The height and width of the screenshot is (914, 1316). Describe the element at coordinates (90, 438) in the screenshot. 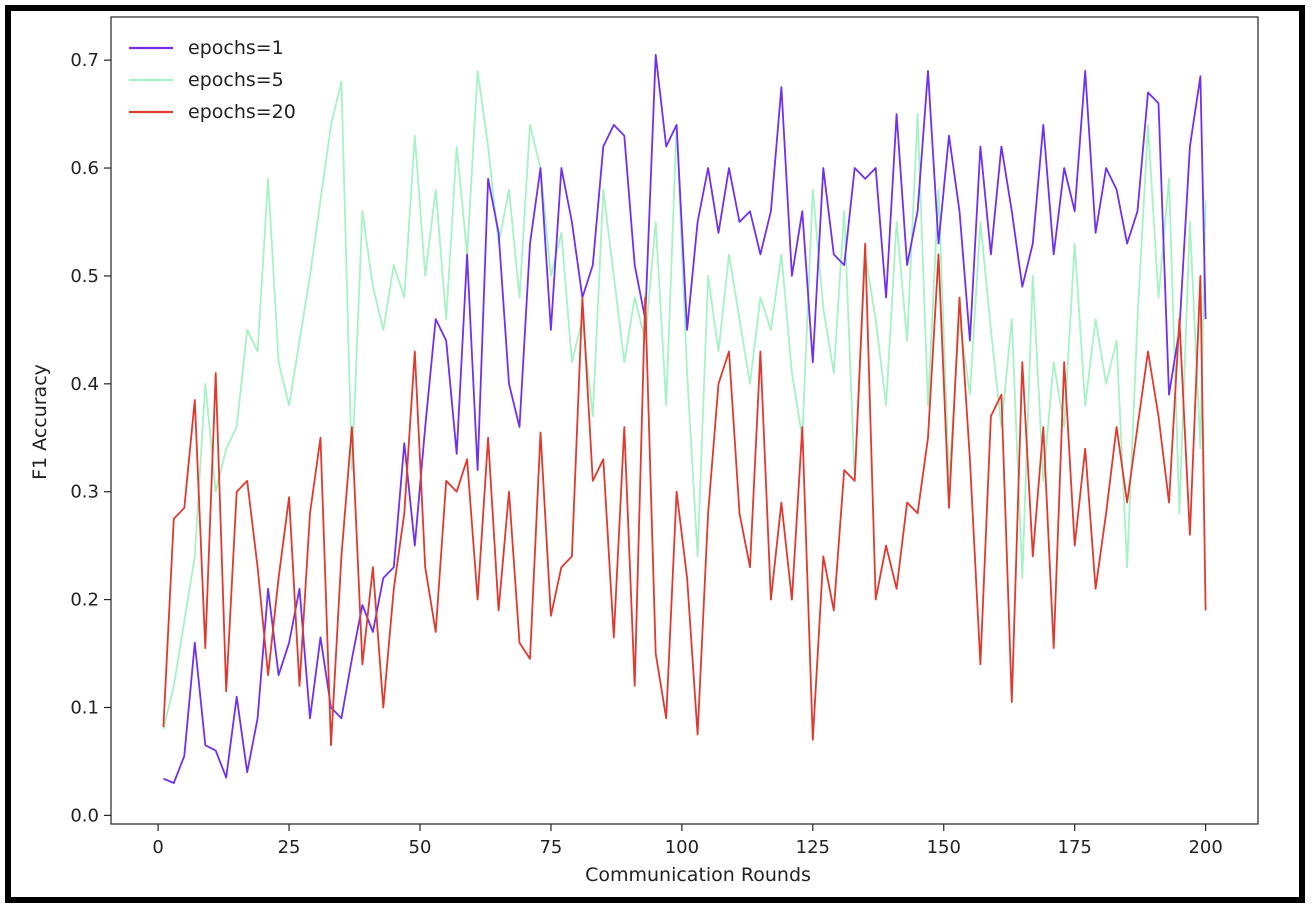

I see `y-axis-ticks: 0.0 0.1 0.2 0.3 0.4 0.5 0.6 0.7` at that location.